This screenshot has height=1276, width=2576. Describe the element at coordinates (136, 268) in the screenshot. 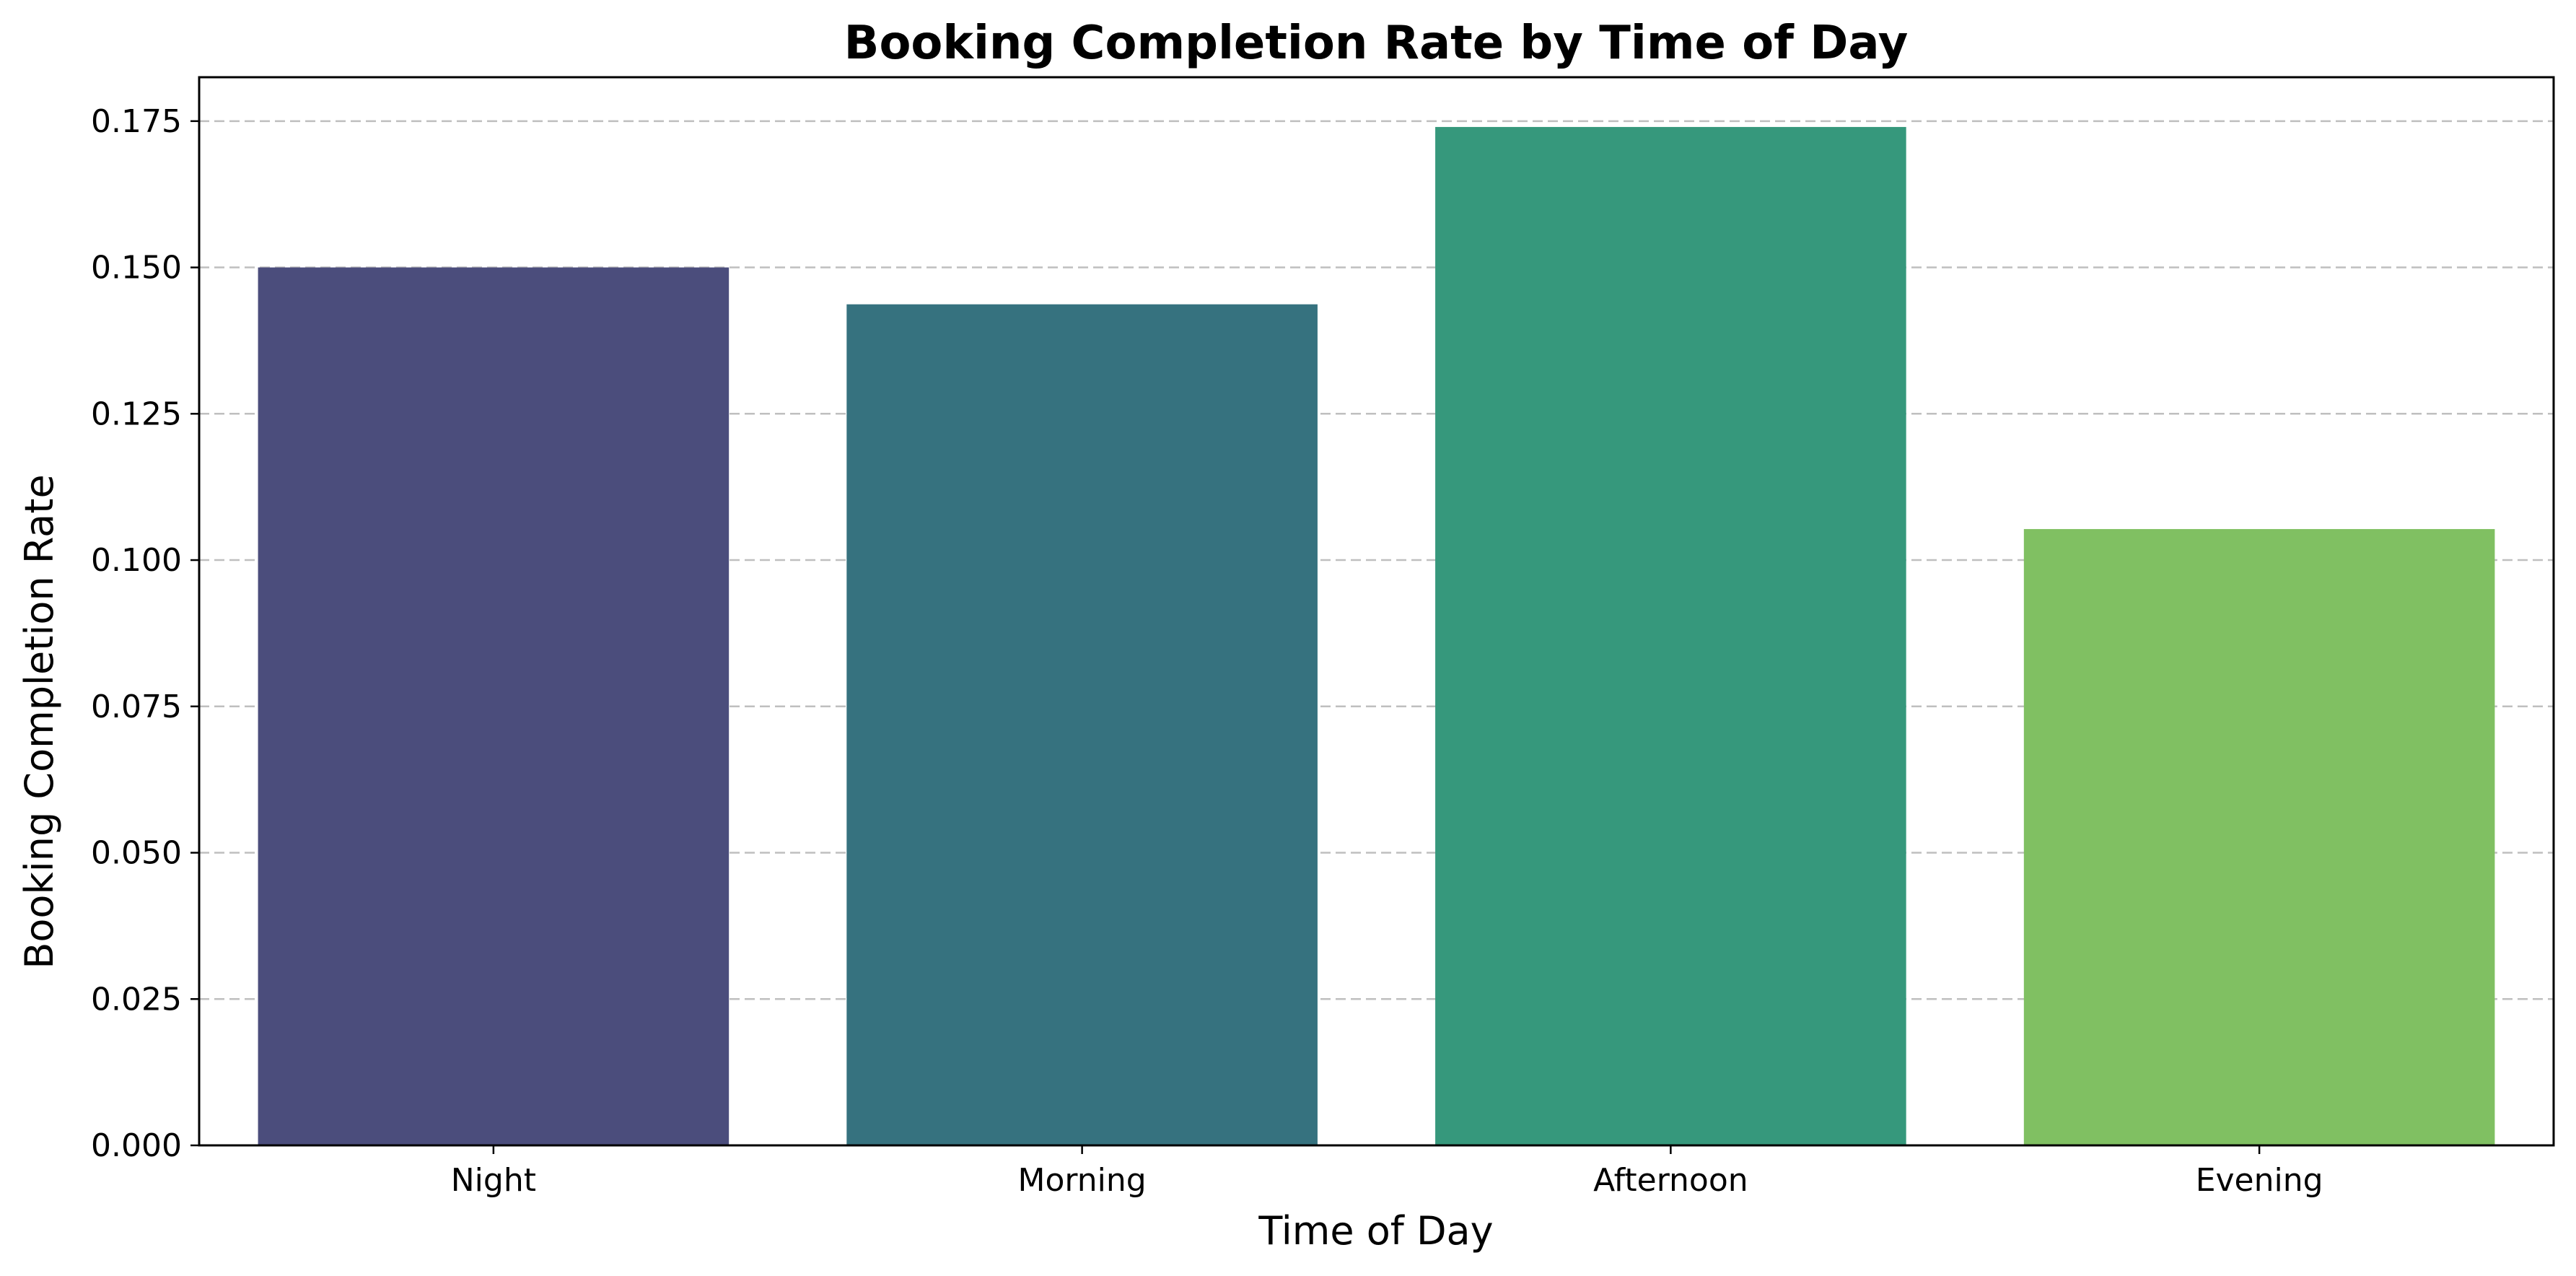

I see `y-tick-label: 0.150` at that location.